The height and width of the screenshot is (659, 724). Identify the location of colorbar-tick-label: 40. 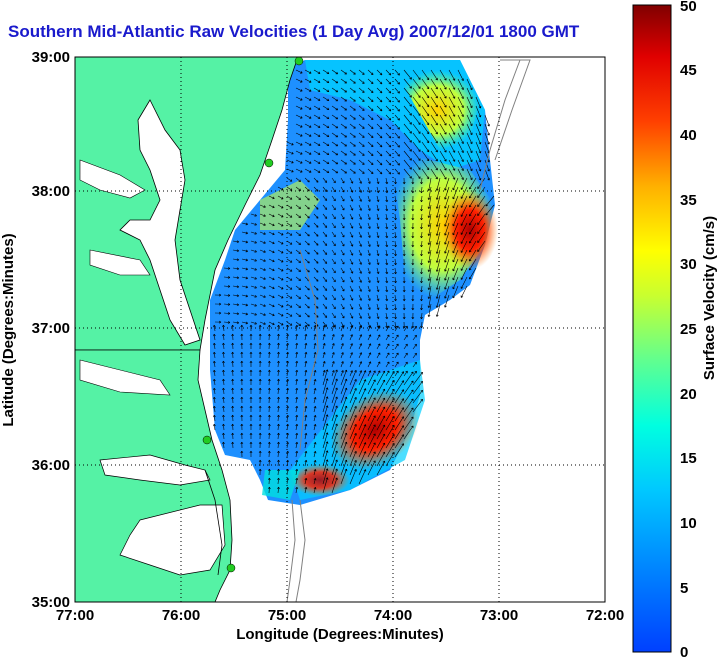
(688, 135).